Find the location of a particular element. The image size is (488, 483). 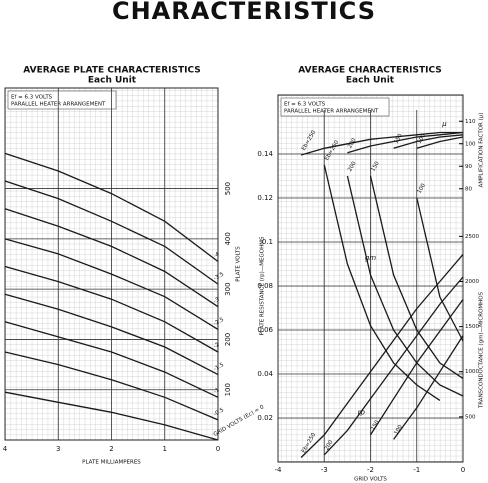

y-tick-label: 0.06 is located at coordinates (265, 330).